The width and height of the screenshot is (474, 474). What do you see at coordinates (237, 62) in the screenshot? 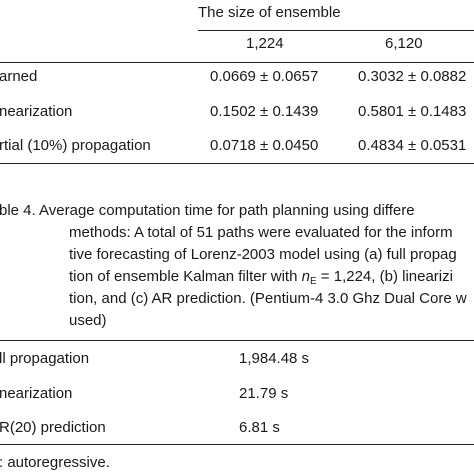
I see `header-bottom-rule` at bounding box center [237, 62].